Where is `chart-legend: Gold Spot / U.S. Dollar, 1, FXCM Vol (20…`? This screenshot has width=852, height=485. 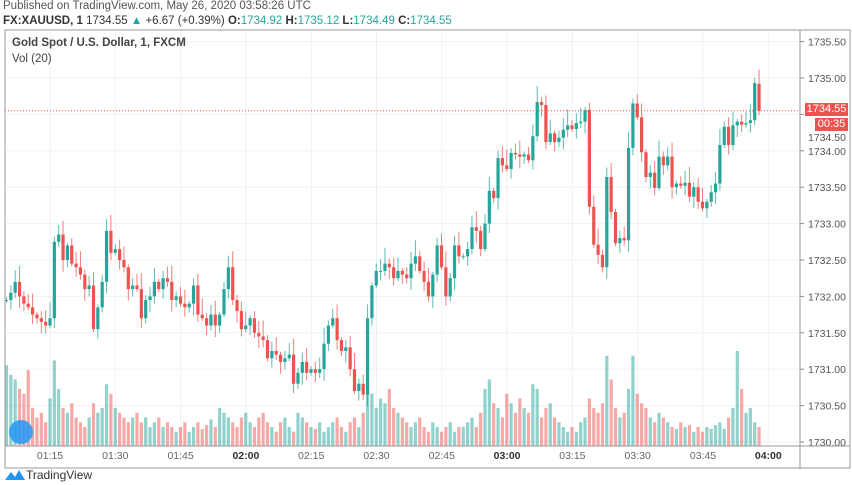 chart-legend: Gold Spot / U.S. Dollar, 1, FXCM Vol (20… is located at coordinates (99, 51).